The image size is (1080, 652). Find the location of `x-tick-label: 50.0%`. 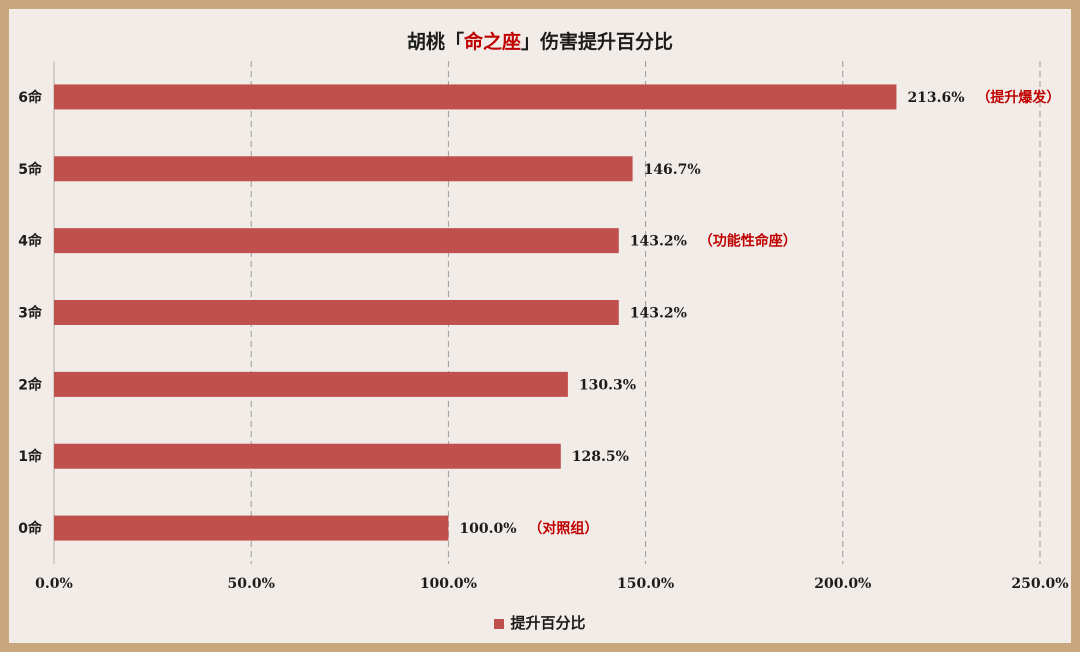

x-tick-label: 50.0% is located at coordinates (250, 584).